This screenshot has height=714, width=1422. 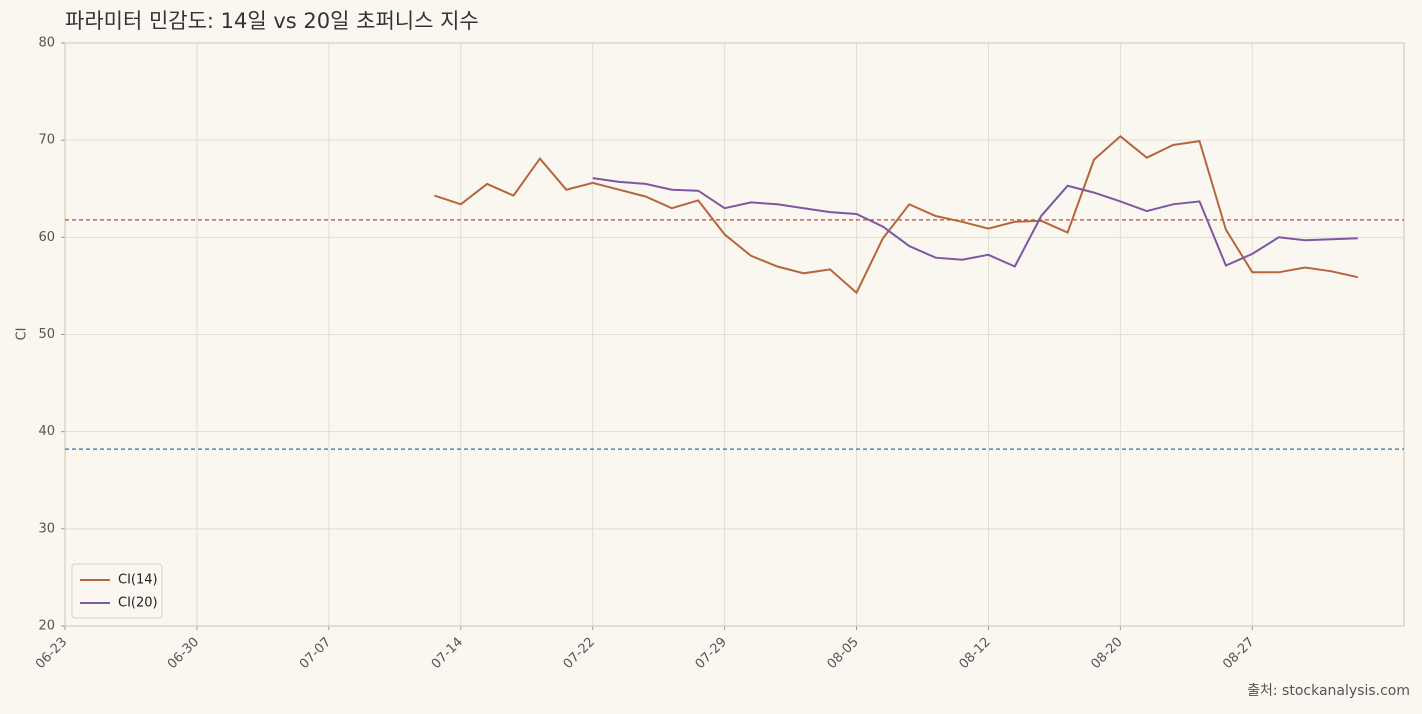 What do you see at coordinates (711, 653) in the screenshot?
I see `x-tick-label: 07-29` at bounding box center [711, 653].